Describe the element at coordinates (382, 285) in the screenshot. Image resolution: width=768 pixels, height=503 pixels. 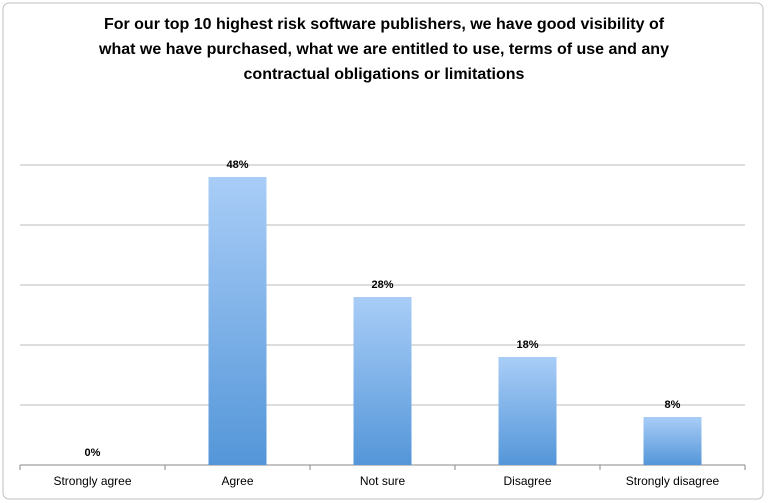
I see `value-label: 28%` at that location.